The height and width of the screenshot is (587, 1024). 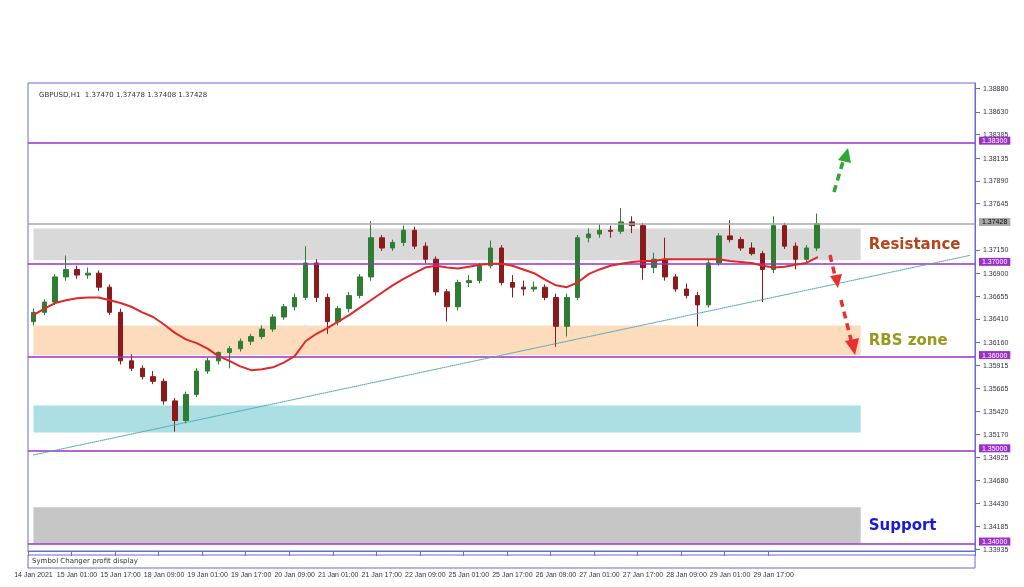 I want to click on band-label: Support, so click(x=902, y=525).